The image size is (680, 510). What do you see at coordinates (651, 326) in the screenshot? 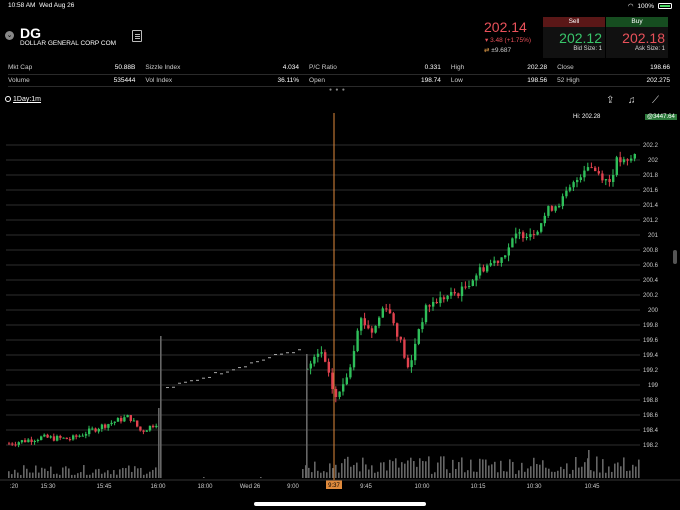
I see `y-tick-label: 199.8` at bounding box center [651, 326].